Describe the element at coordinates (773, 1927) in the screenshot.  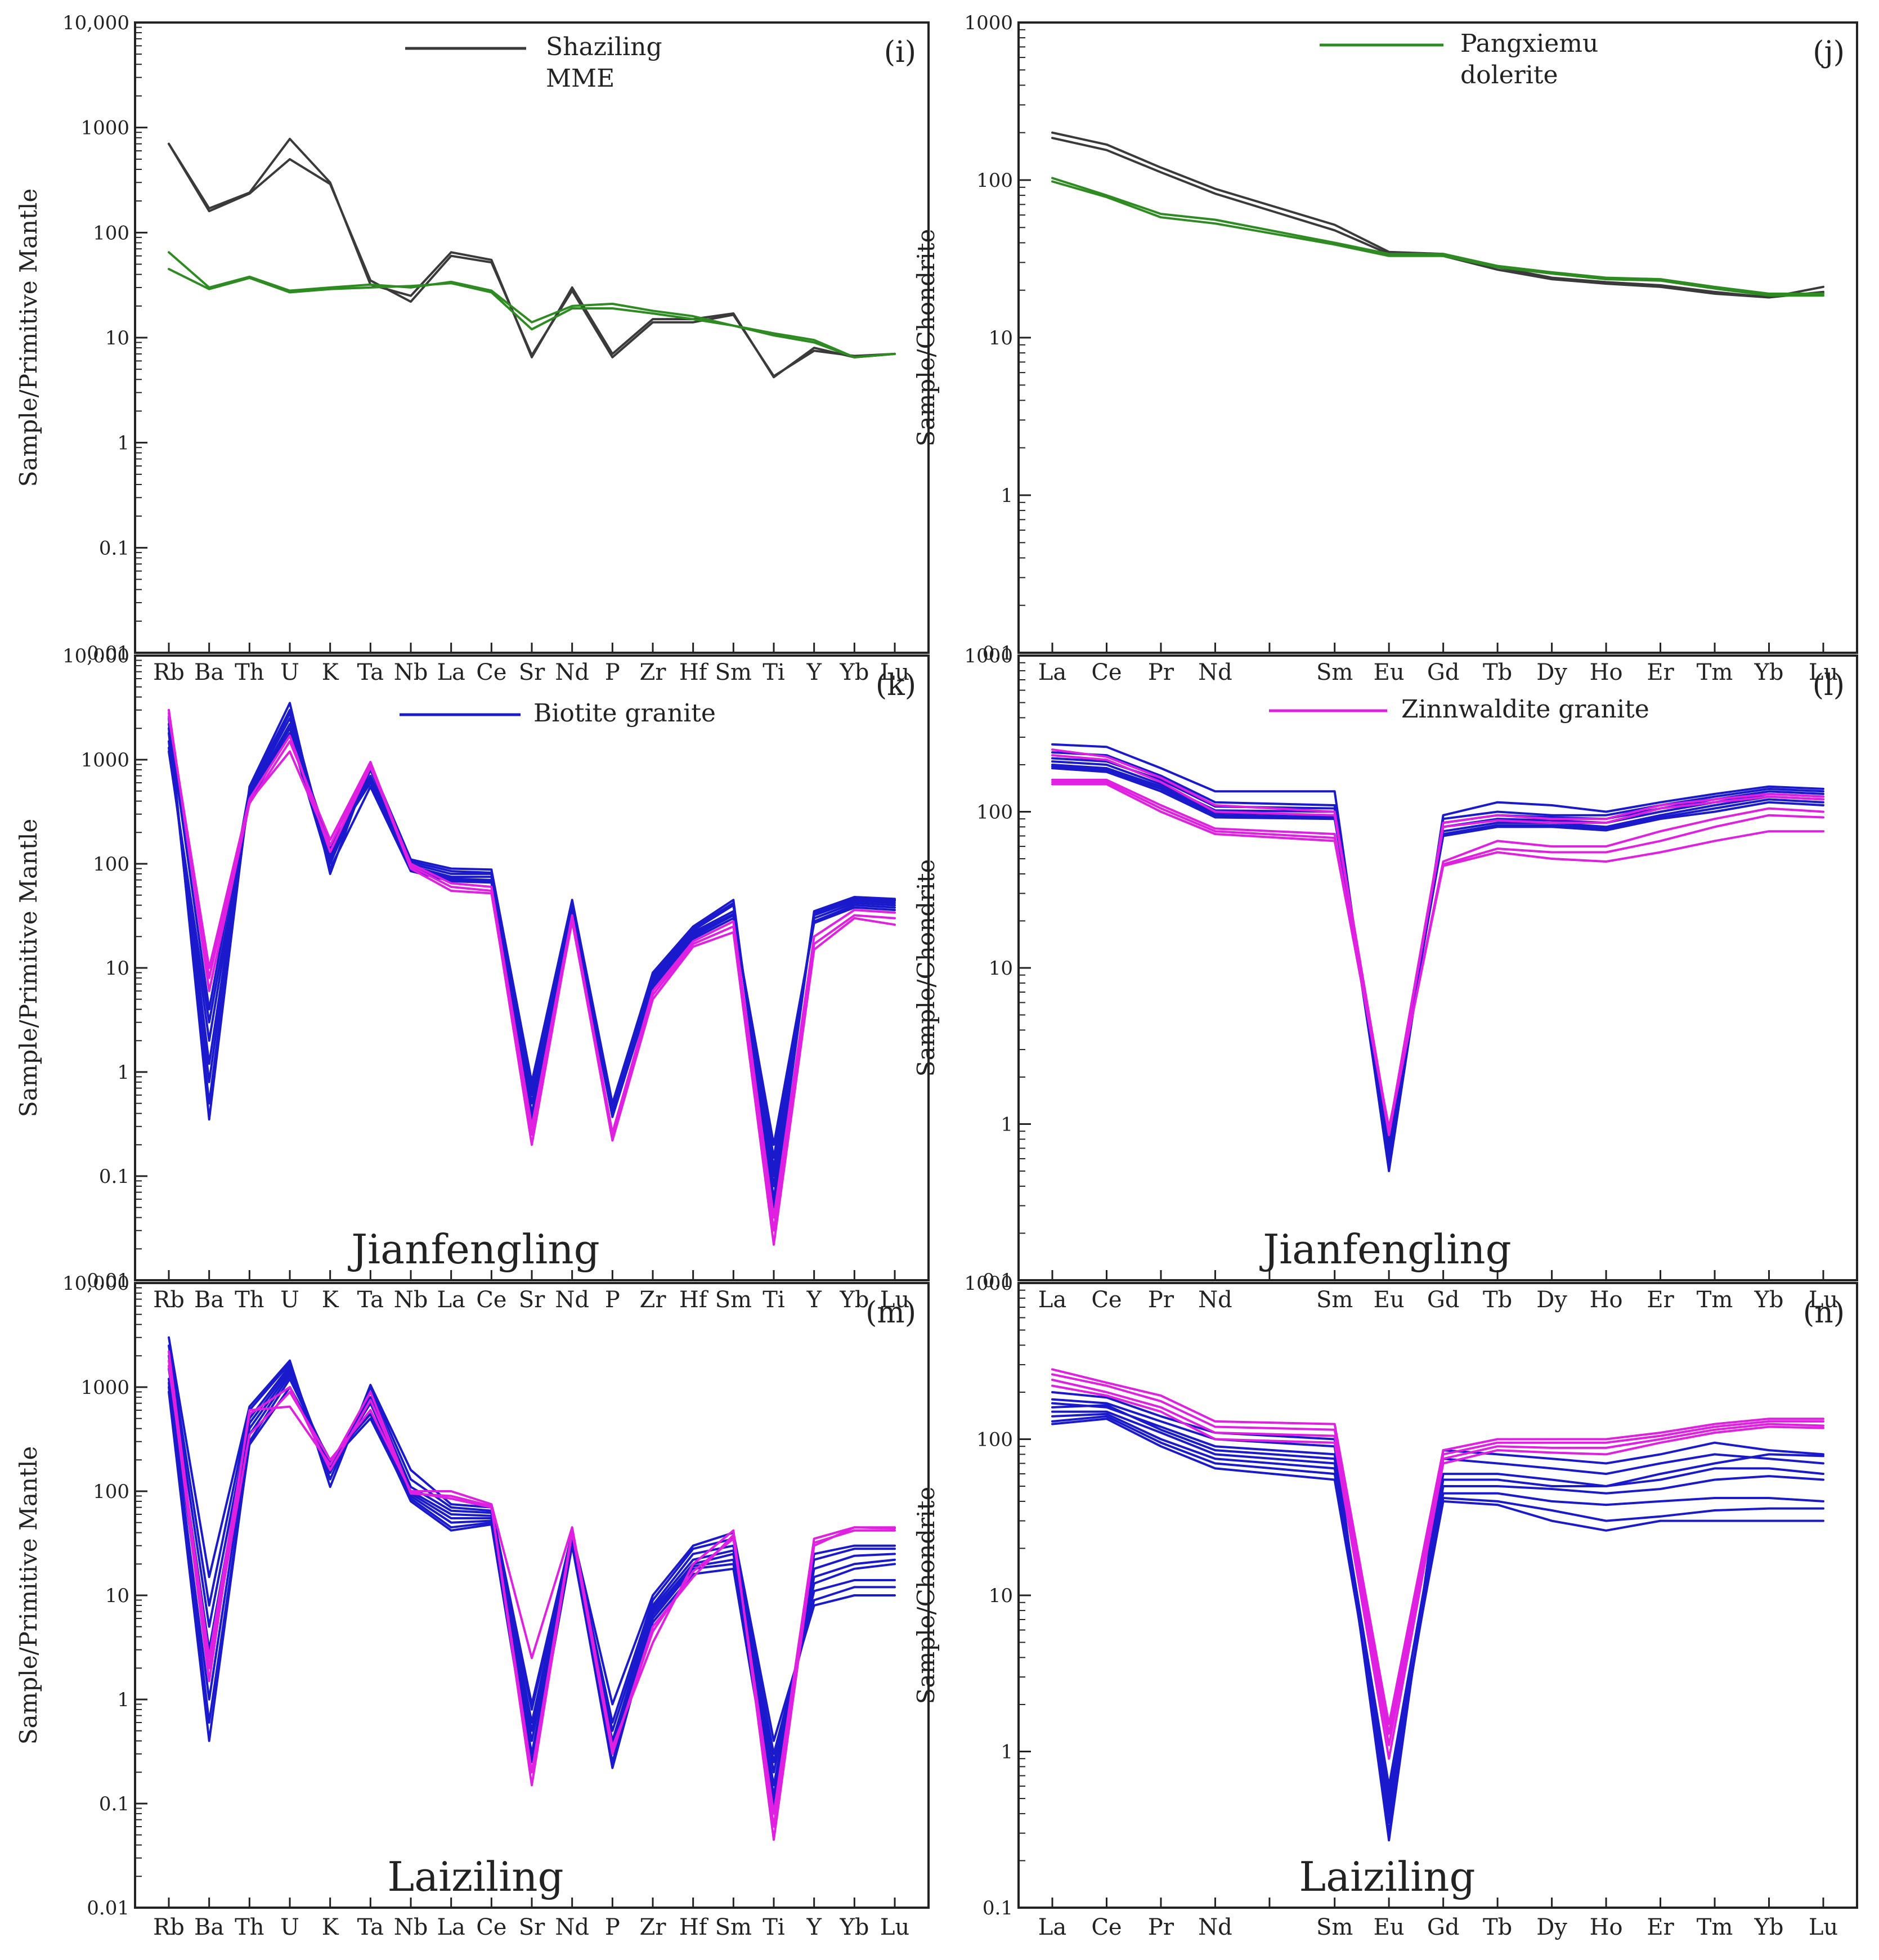
I see `x-tick-label: Ti` at that location.